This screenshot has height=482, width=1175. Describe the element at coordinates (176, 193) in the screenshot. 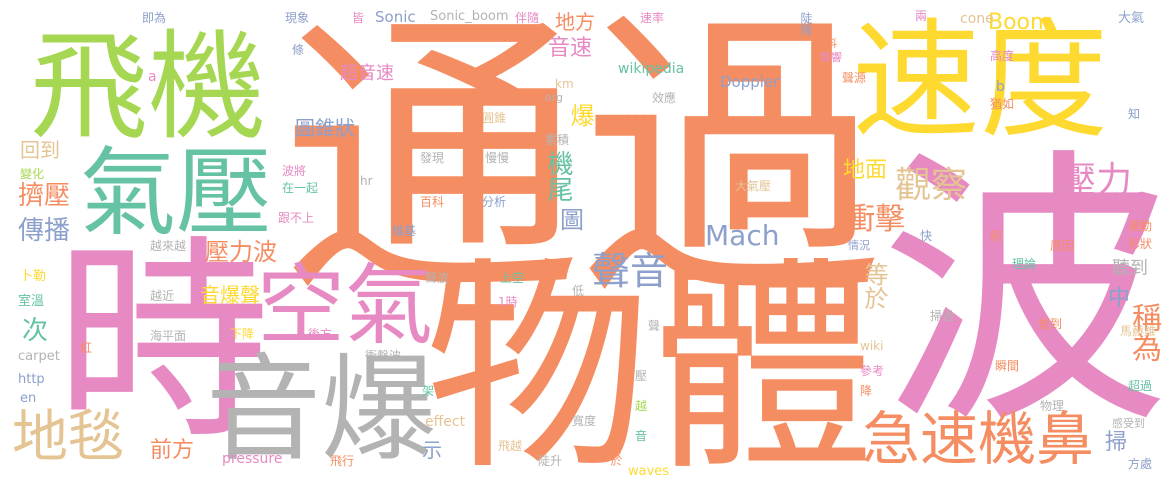

I see `word-qiya: 氣壓` at that location.